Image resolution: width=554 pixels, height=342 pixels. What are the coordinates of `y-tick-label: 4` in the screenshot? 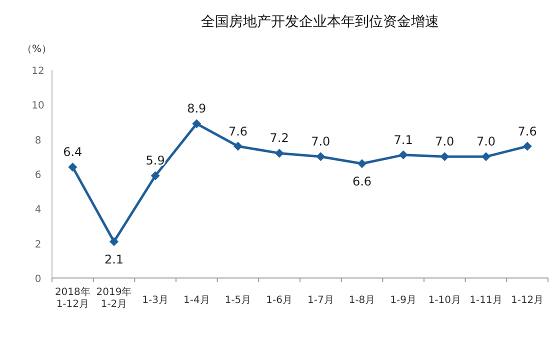 It's located at (38, 210).